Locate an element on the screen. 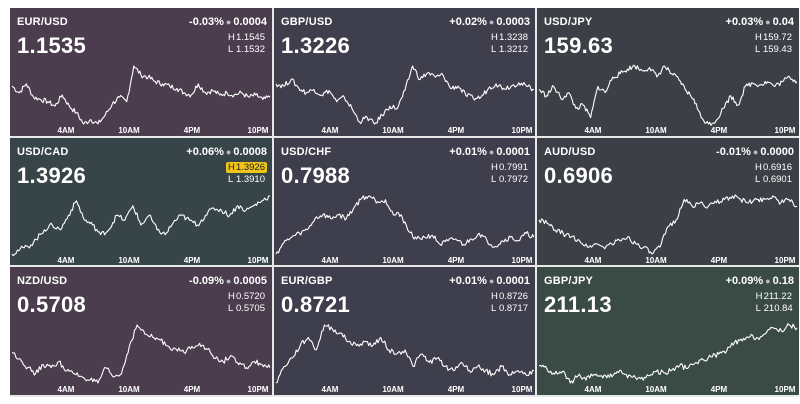 This screenshot has width=800, height=404. change-readout: -0.03% ● 0.0004 is located at coordinates (228, 22).